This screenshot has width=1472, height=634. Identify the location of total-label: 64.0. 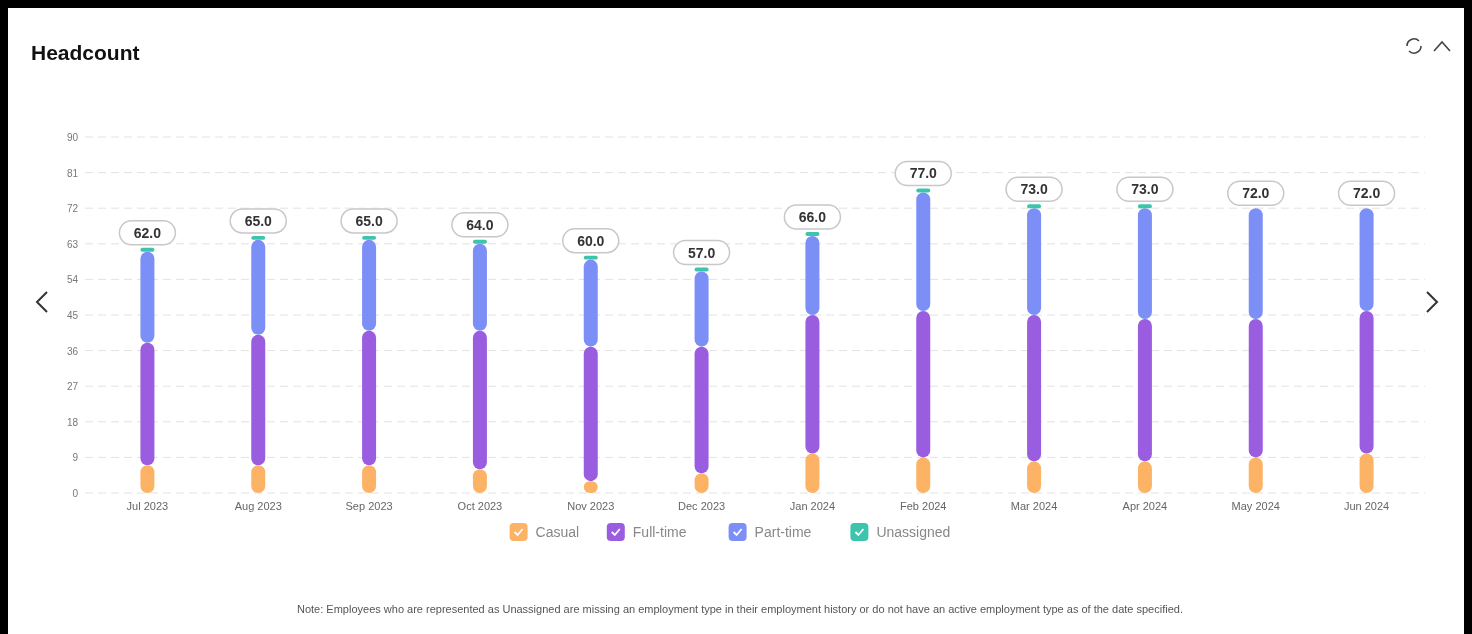
(480, 224).